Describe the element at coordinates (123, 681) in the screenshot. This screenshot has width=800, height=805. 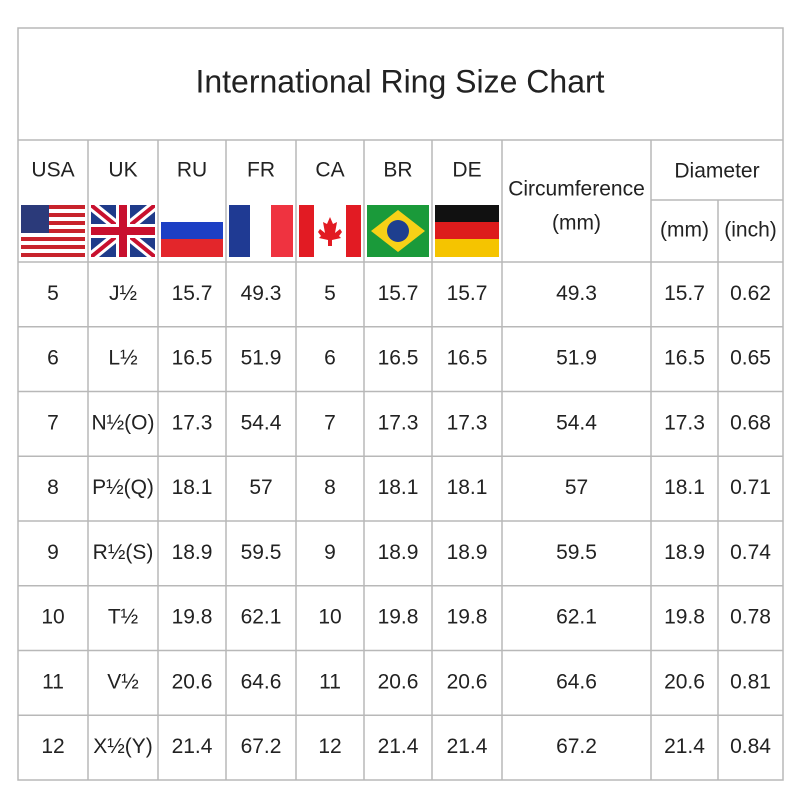
I see `cell: V½` at that location.